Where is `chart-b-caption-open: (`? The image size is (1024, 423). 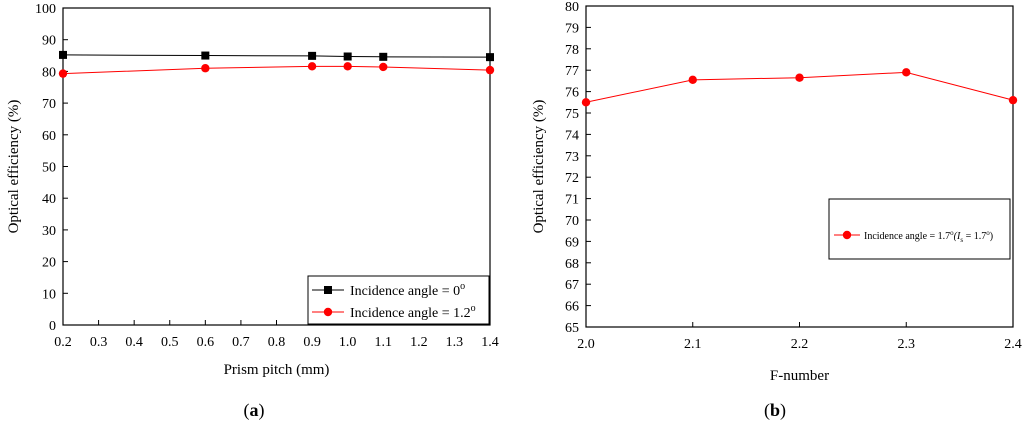
chart-b-caption-open: ( is located at coordinates (767, 410).